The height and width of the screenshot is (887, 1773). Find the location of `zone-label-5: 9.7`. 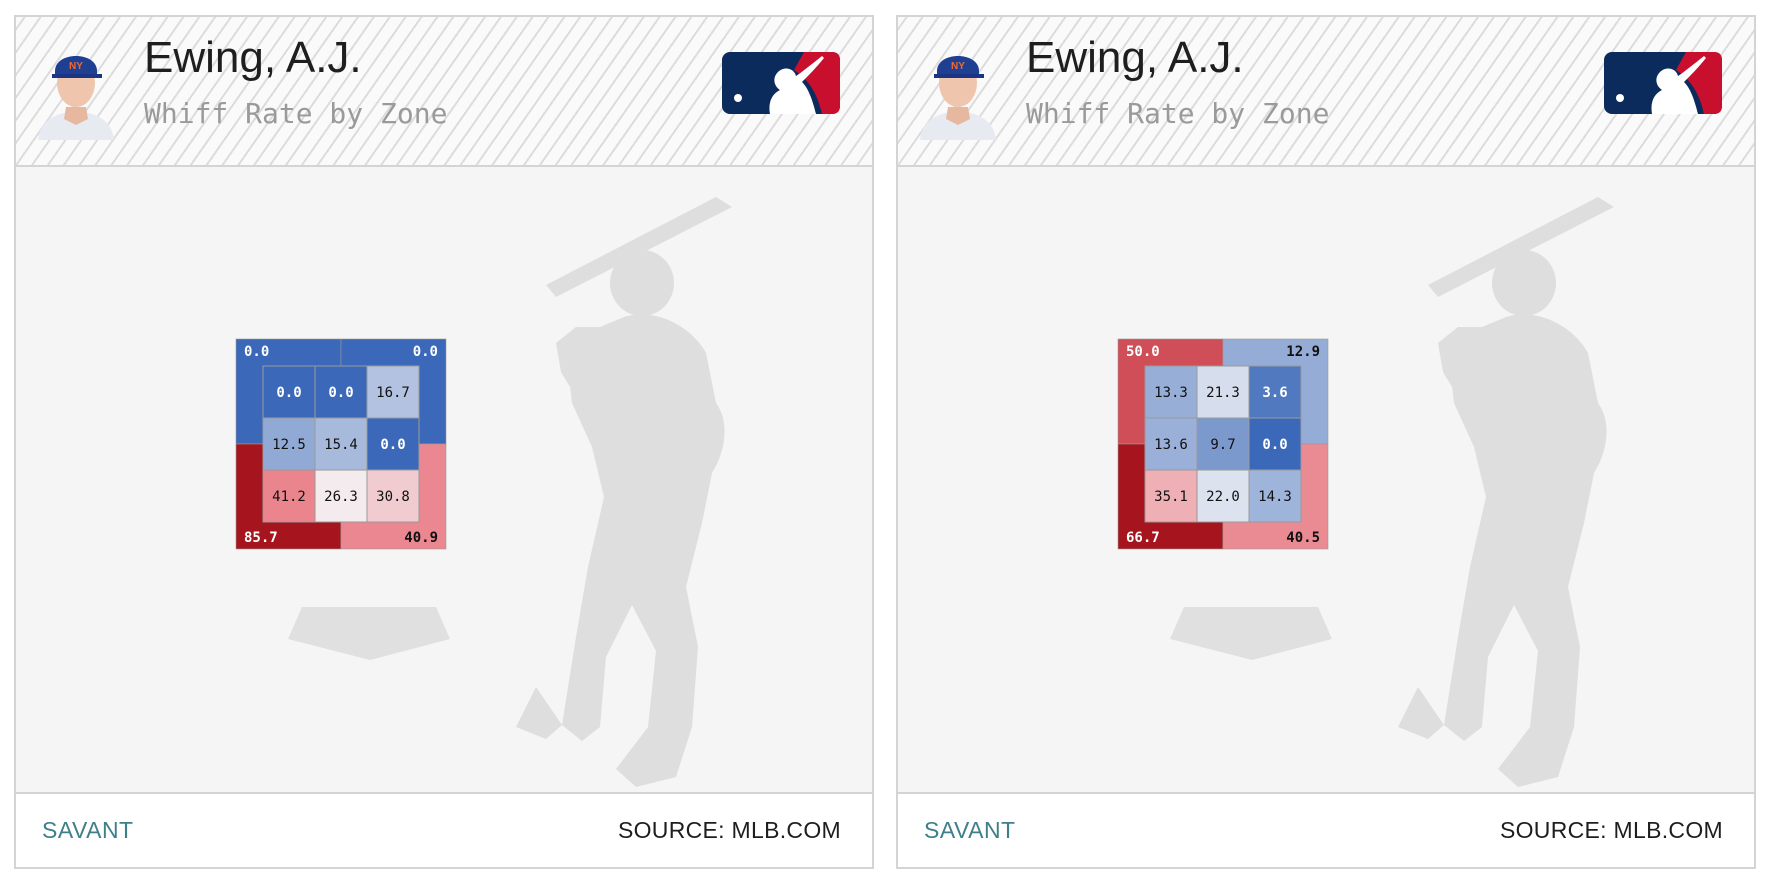

zone-label-5: 9.7 is located at coordinates (1222, 445).